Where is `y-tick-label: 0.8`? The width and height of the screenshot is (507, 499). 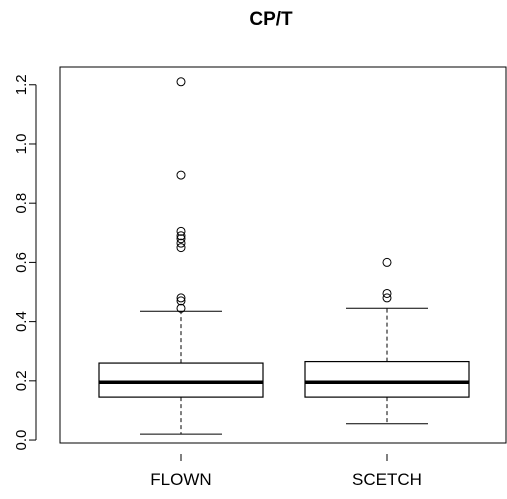 y-tick-label: 0.8 is located at coordinates (21, 203).